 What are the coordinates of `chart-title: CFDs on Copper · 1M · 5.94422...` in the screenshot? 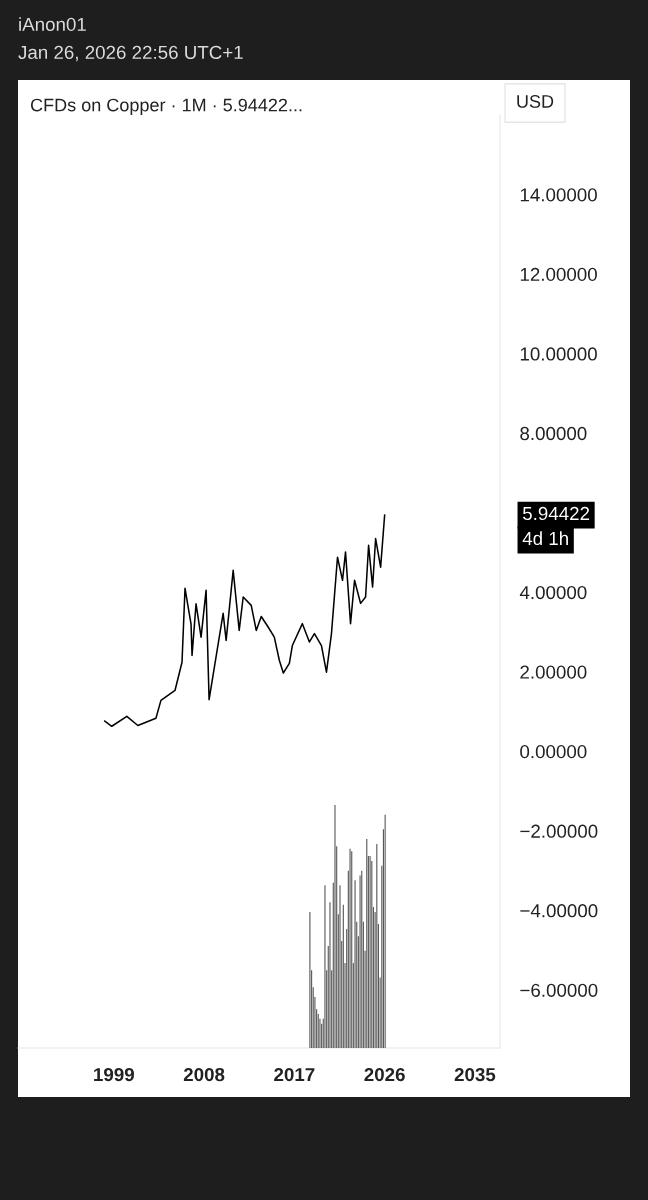 It's located at (166, 106).